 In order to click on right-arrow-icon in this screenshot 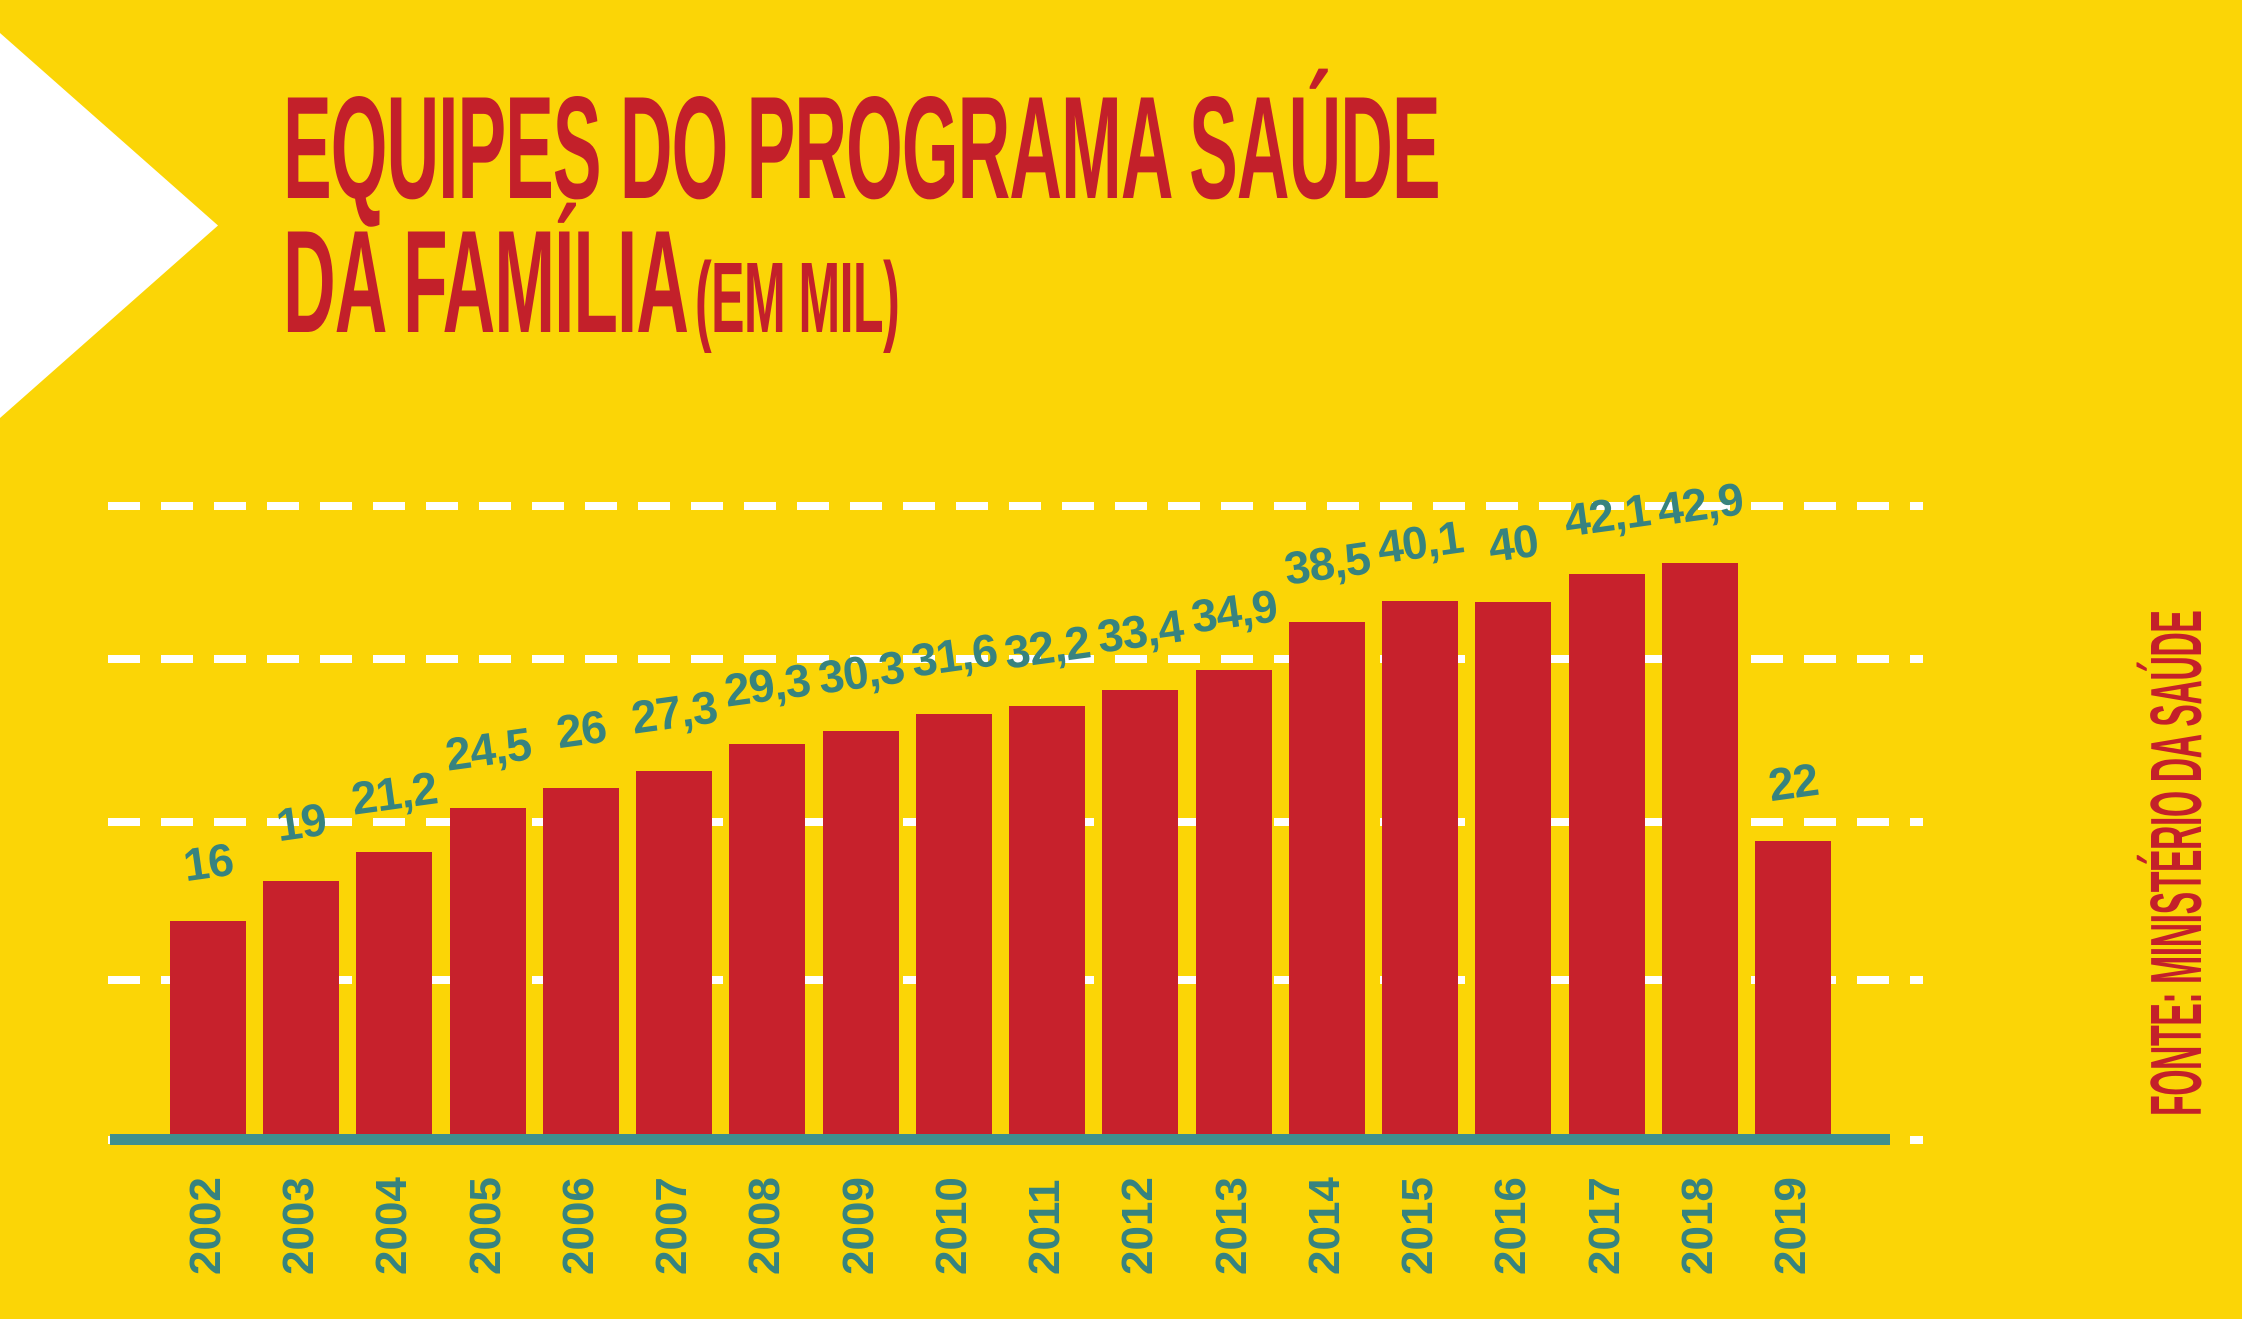, I will do `click(109, 225)`.